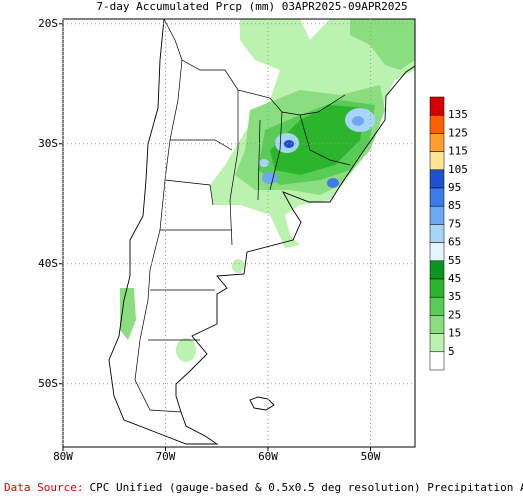 The image size is (523, 496). Describe the element at coordinates (166, 456) in the screenshot. I see `lon-label: 70W` at that location.